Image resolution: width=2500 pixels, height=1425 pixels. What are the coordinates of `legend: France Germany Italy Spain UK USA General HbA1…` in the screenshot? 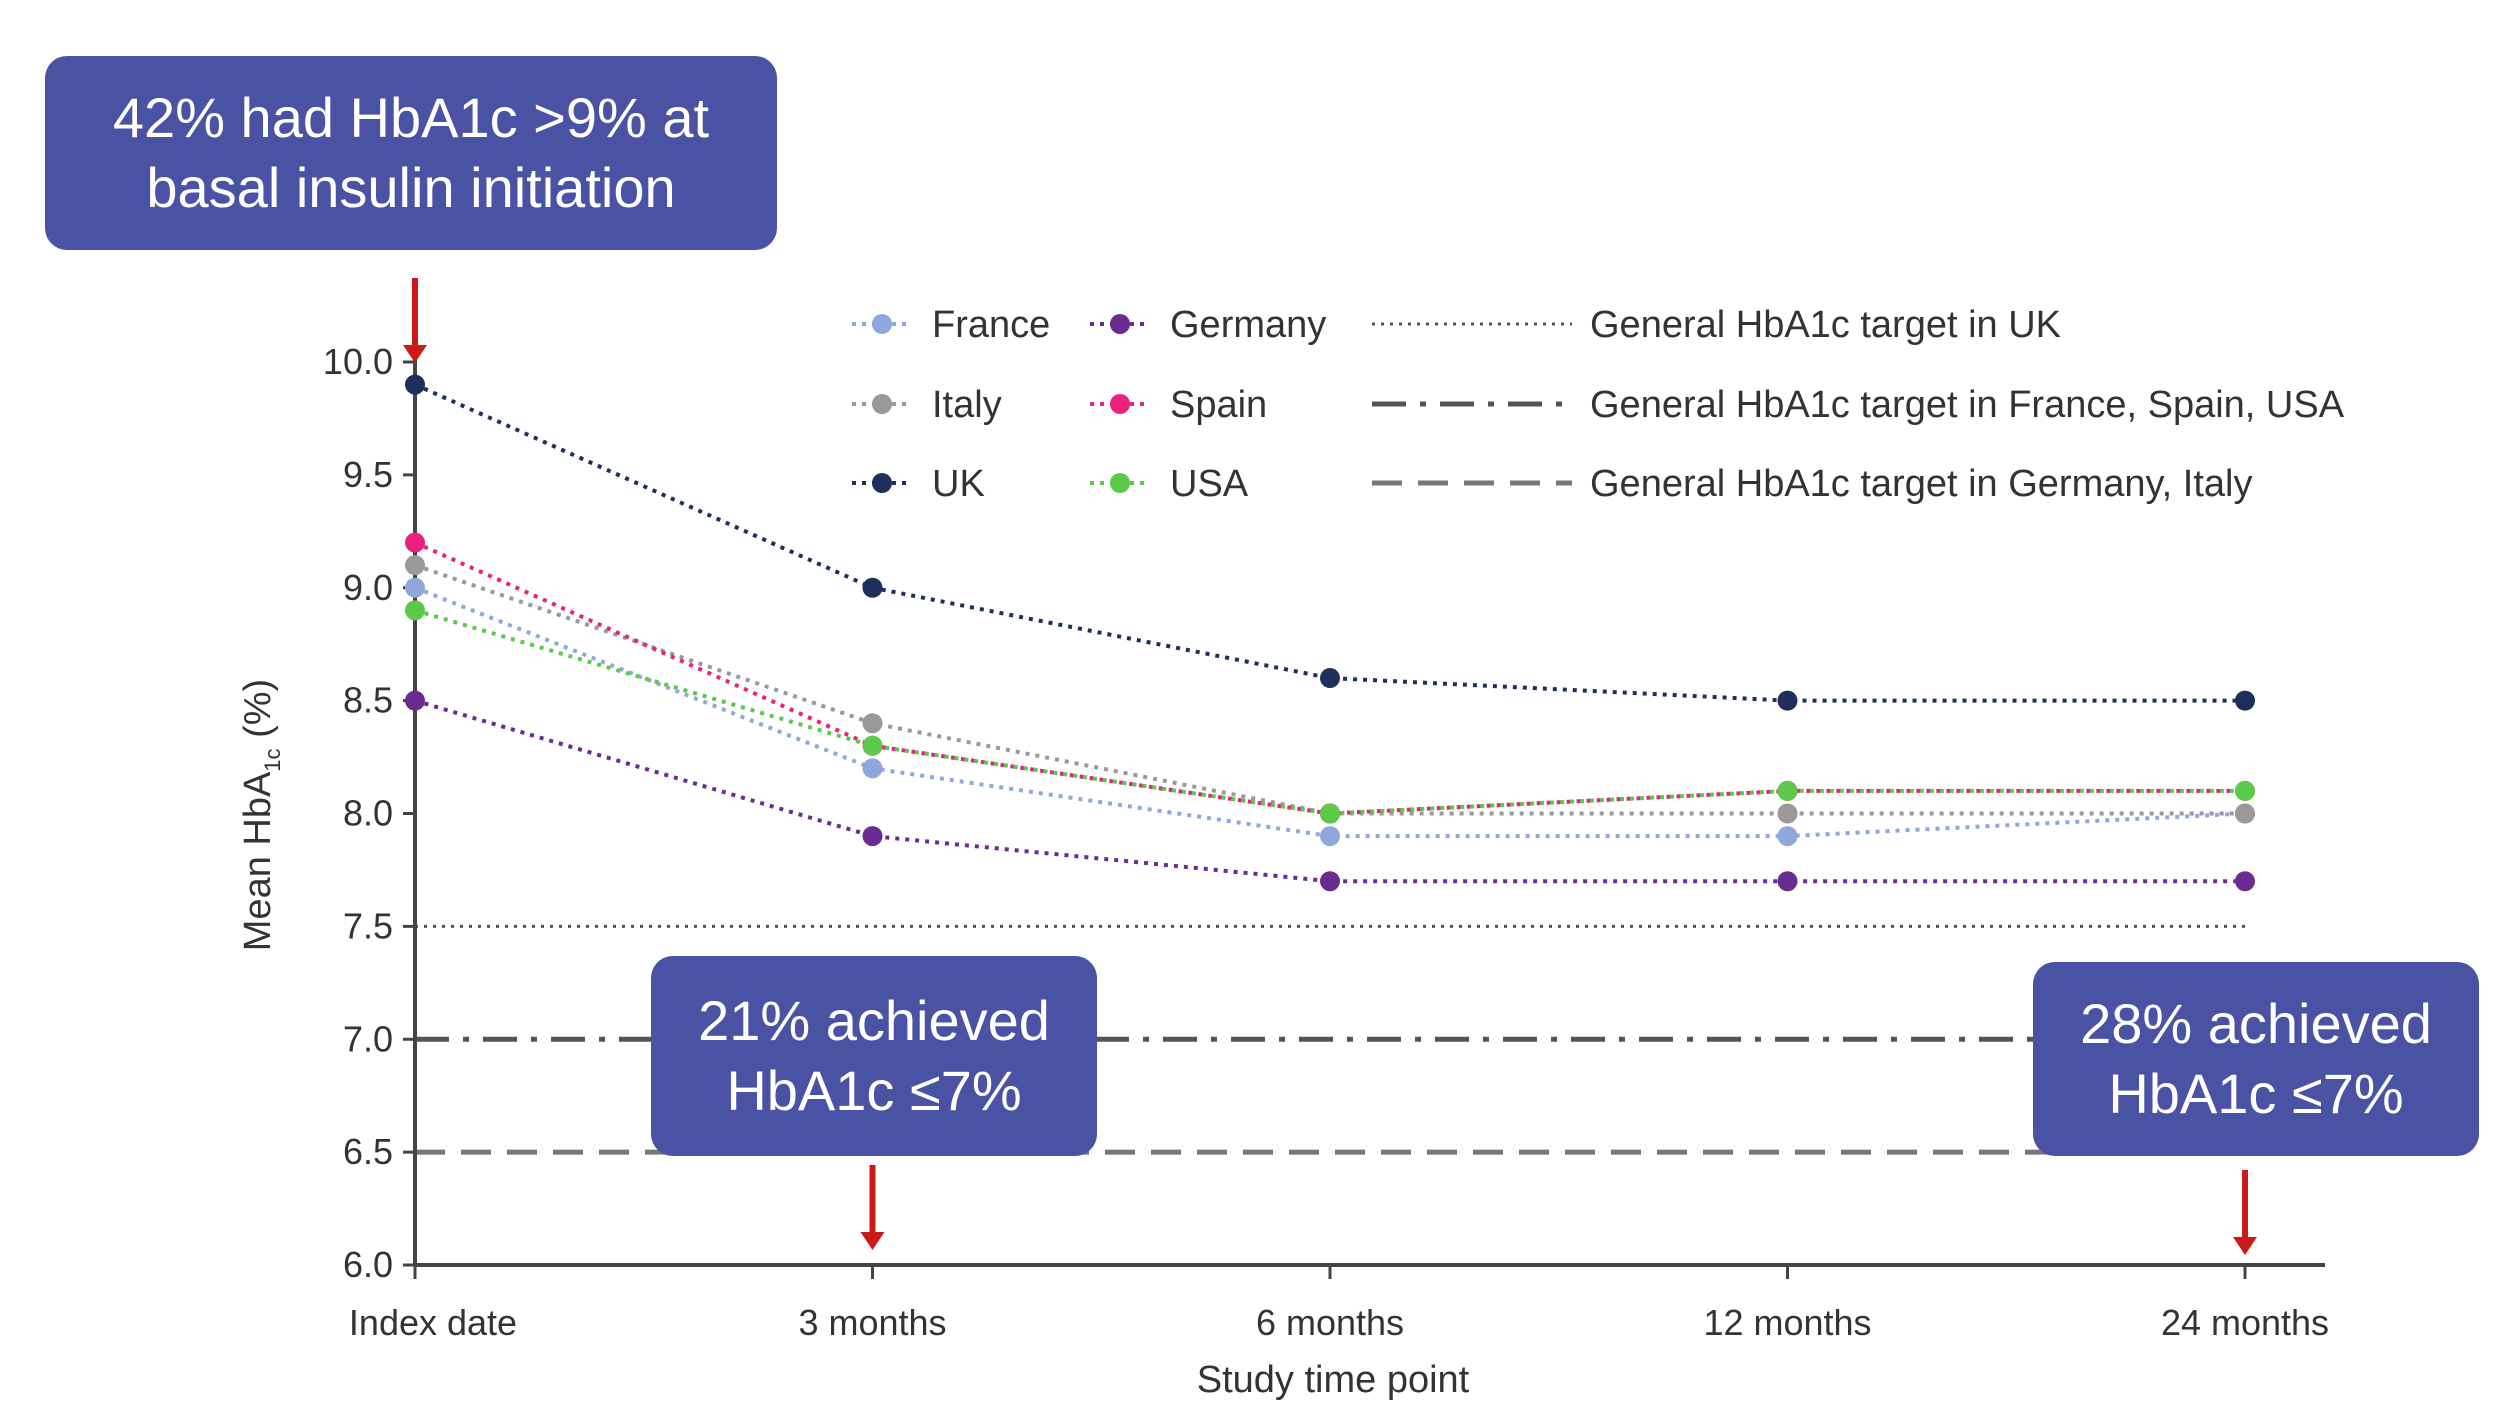 It's located at (1598, 404).